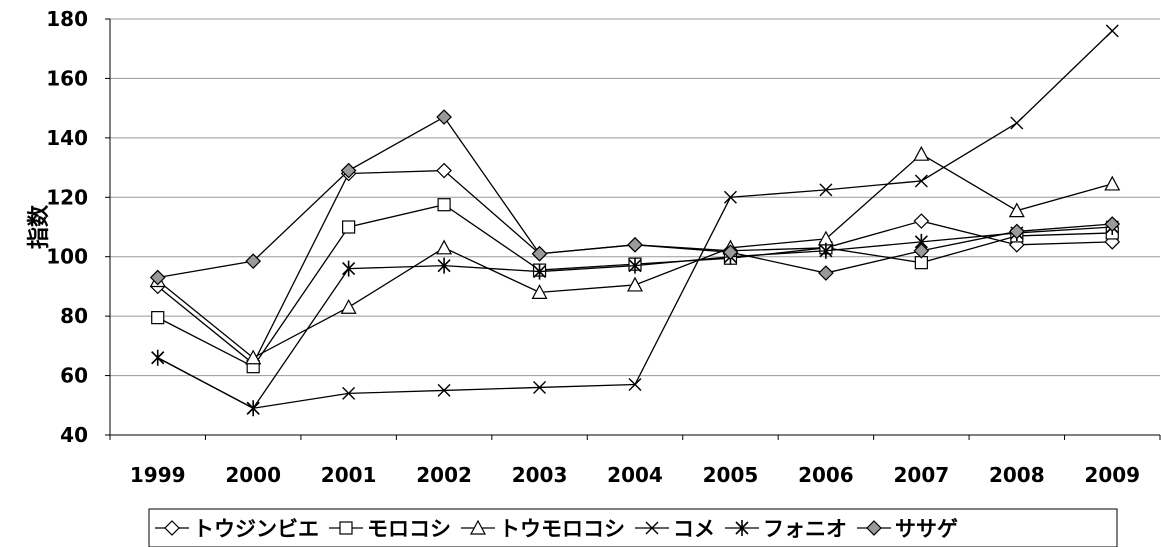 The width and height of the screenshot is (1161, 547). Describe the element at coordinates (409, 529) in the screenshot. I see `legend-label: モロコシ` at that location.